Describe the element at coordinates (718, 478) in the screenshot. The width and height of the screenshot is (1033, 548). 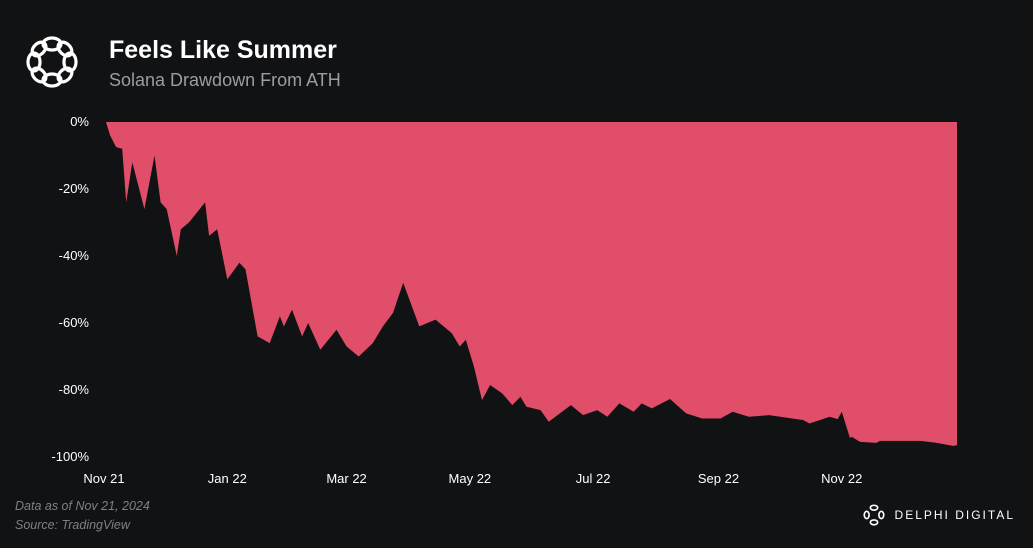
I see `x-tick-label: Sep 22` at that location.